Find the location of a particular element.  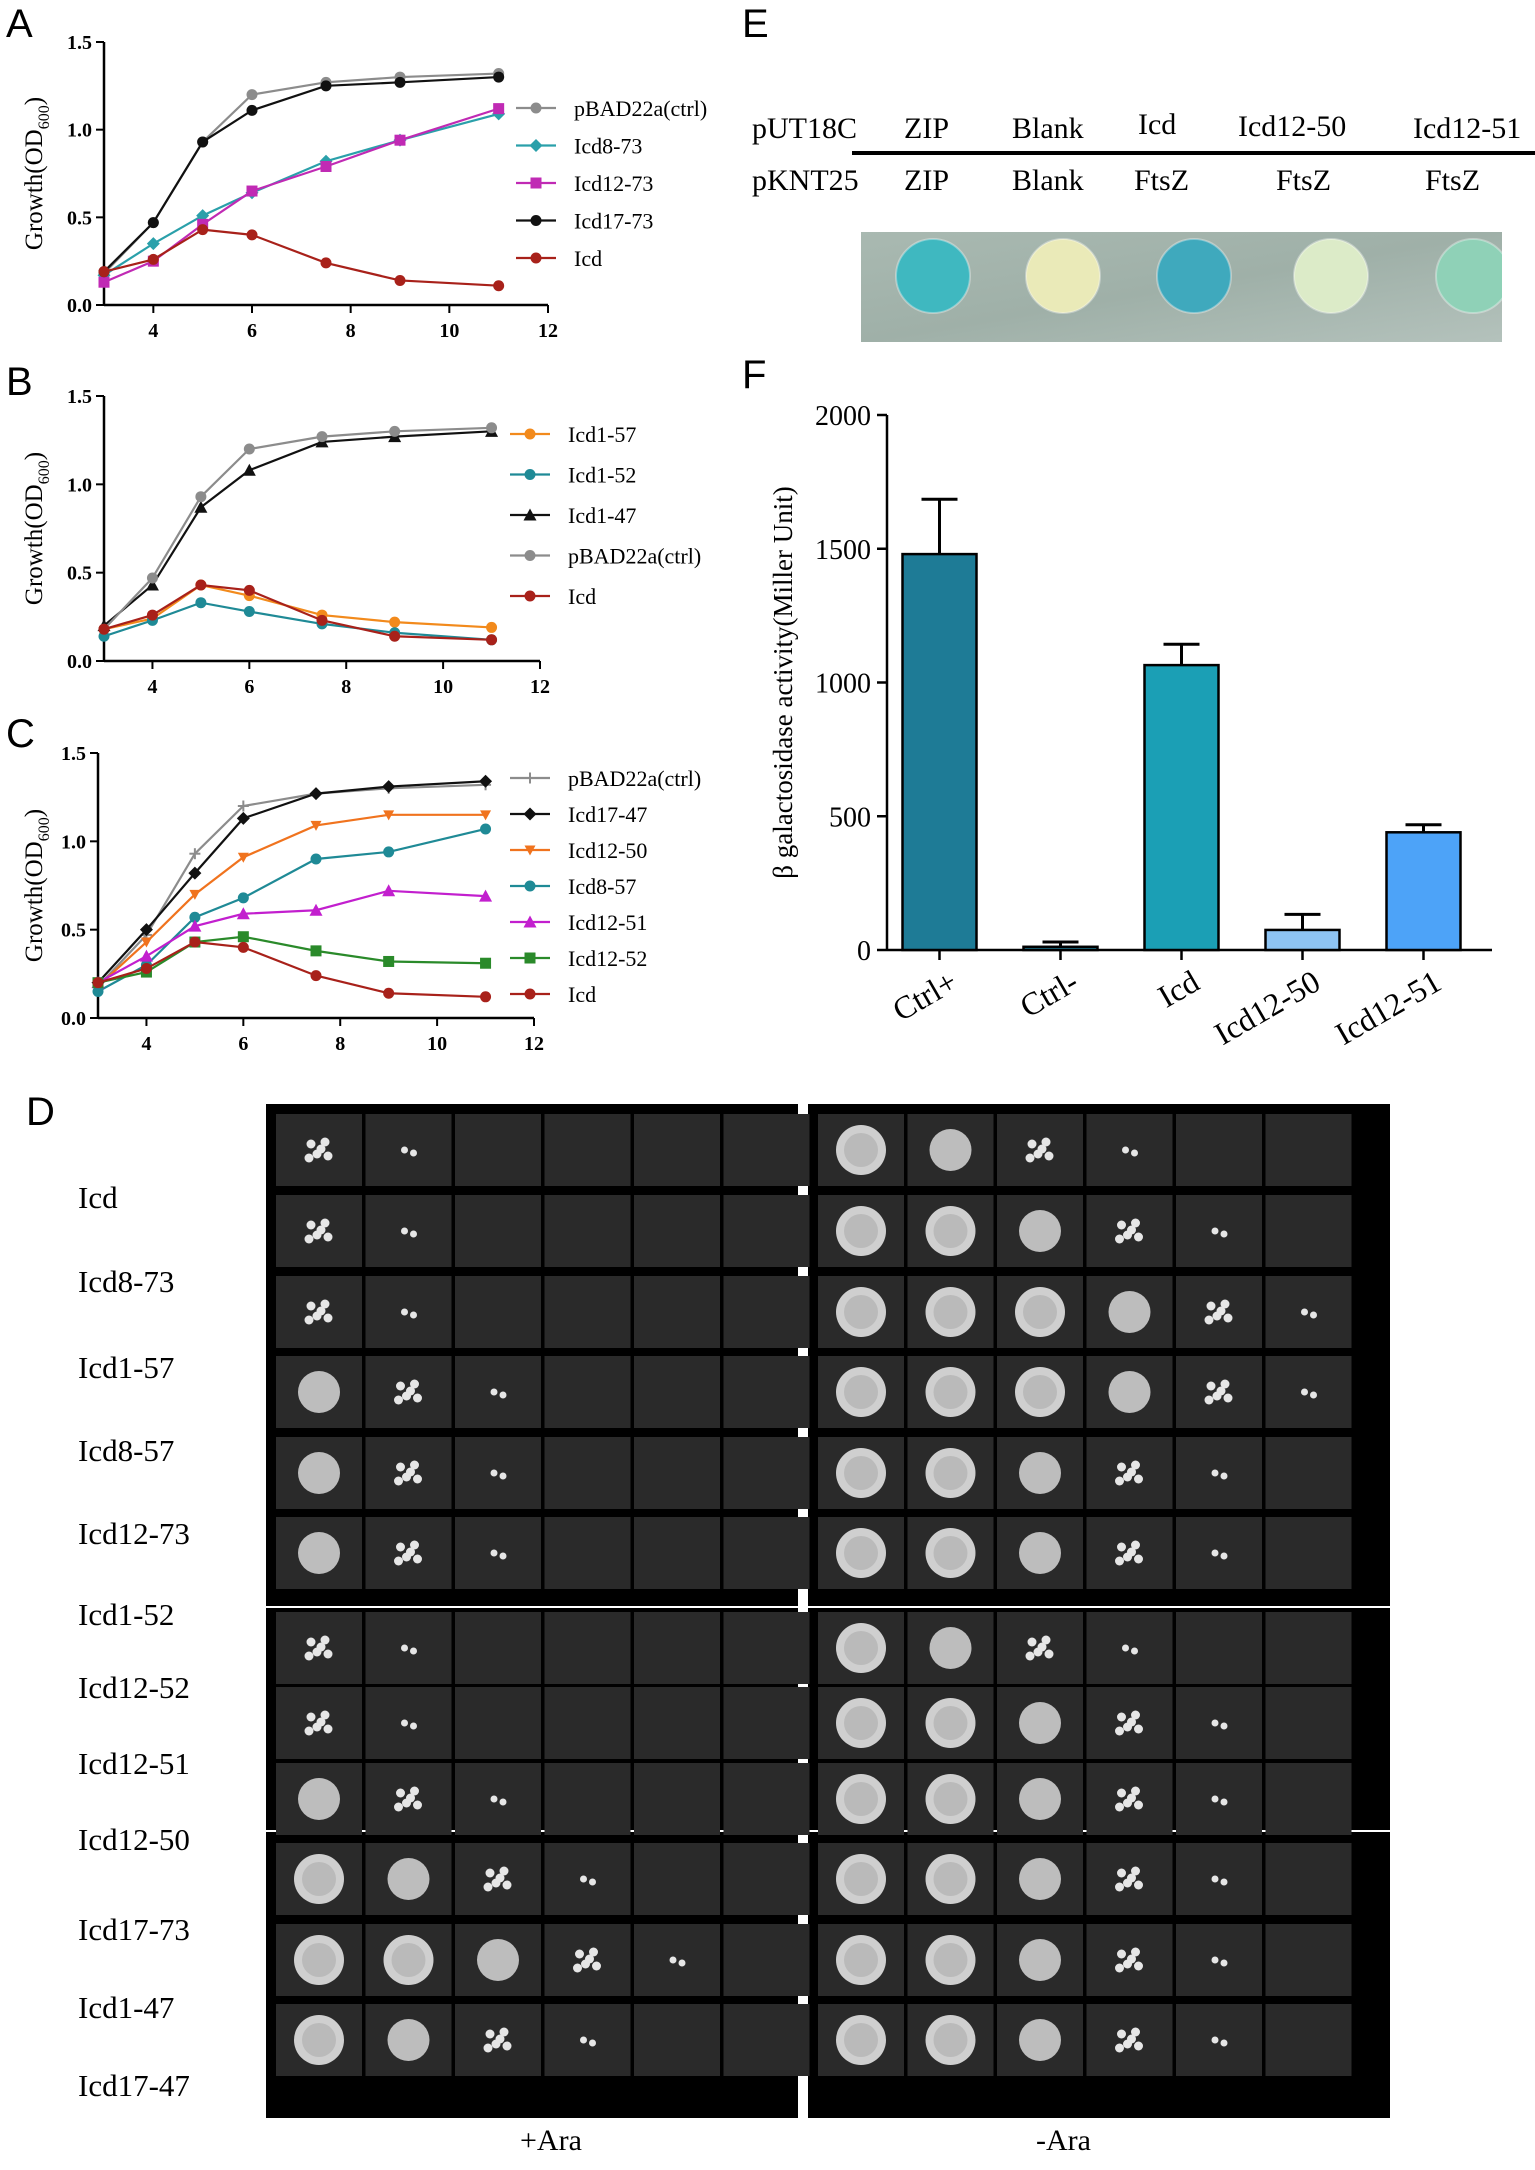

row-label-Icd1-47: Icd1-47 is located at coordinates (126, 2007).